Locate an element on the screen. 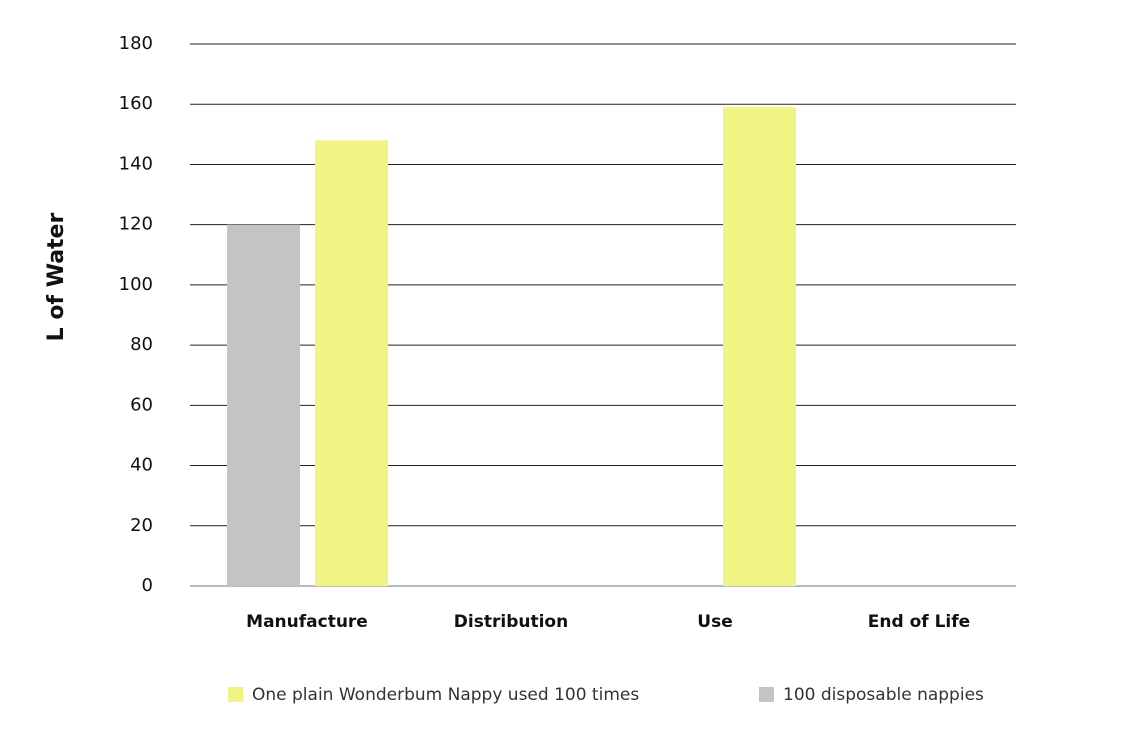 This screenshot has height=742, width=1128. y-tick-label: 0 is located at coordinates (147, 585).